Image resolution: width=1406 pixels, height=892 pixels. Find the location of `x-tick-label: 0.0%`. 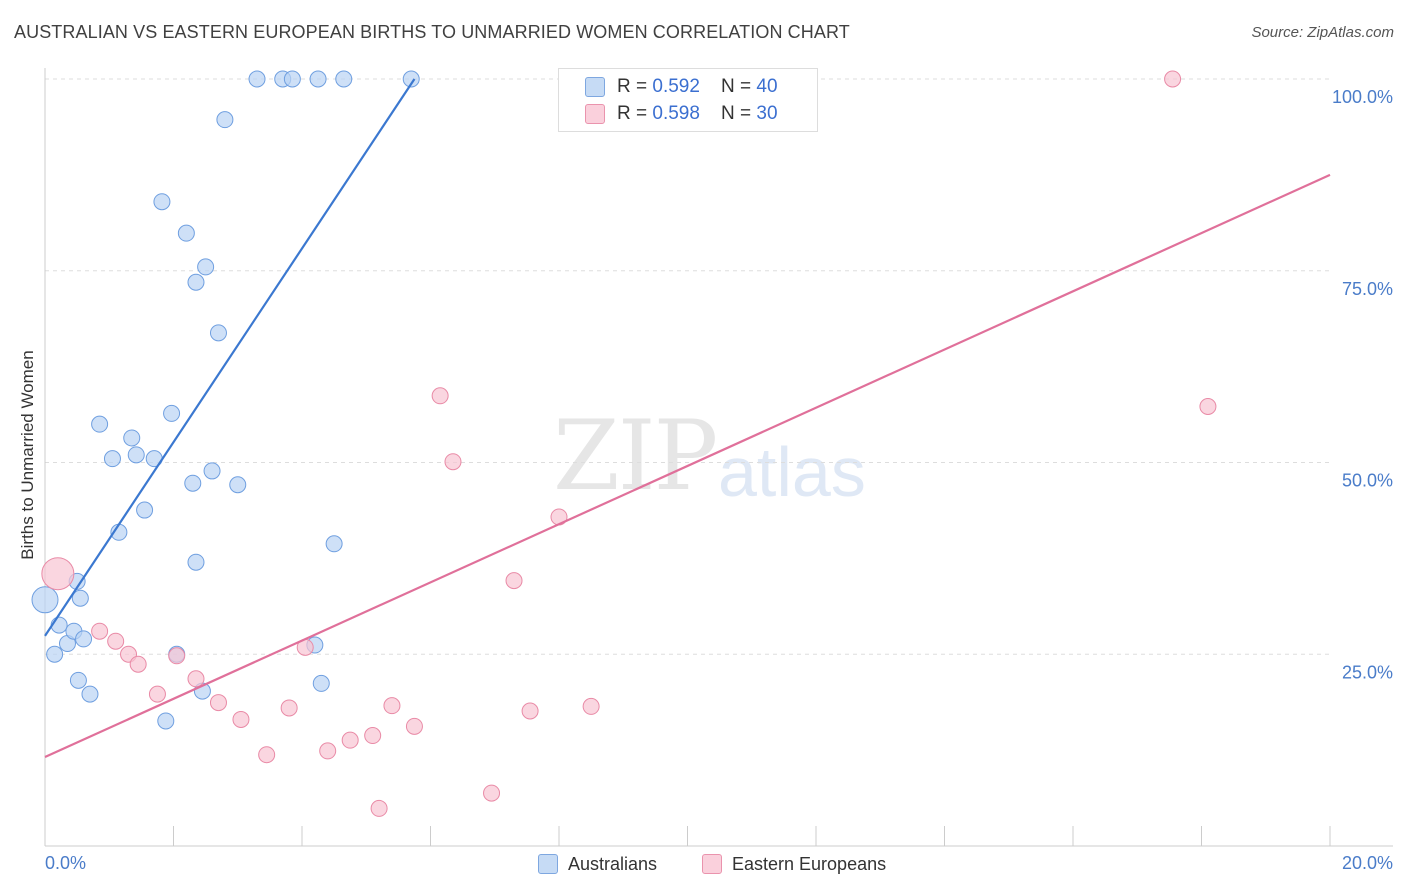

x-tick-label: 0.0% is located at coordinates (65, 863).